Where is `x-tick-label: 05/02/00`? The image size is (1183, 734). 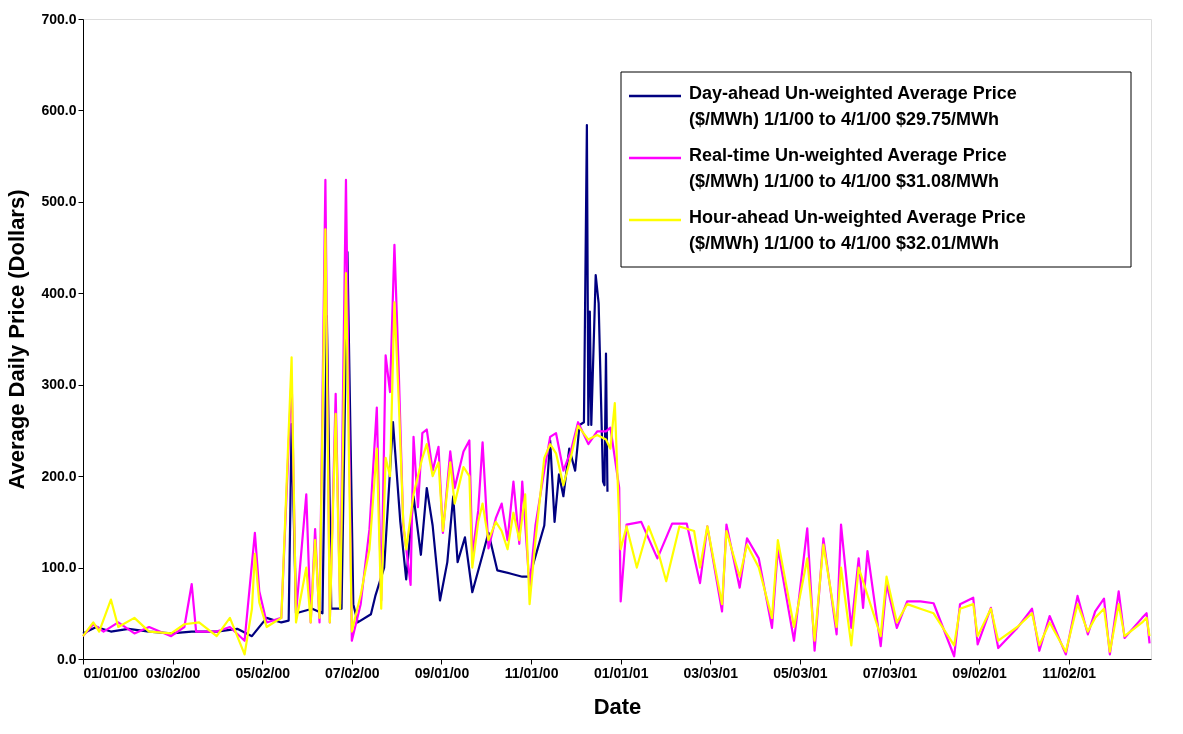 x-tick-label: 05/02/00 is located at coordinates (263, 672).